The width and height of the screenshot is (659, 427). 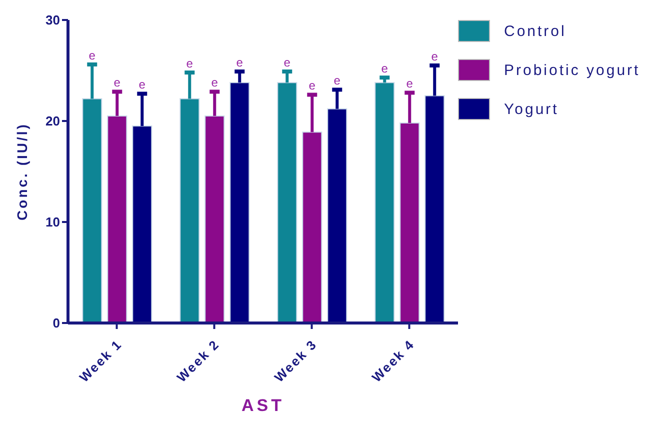 What do you see at coordinates (535, 31) in the screenshot?
I see `legend-label: Control` at bounding box center [535, 31].